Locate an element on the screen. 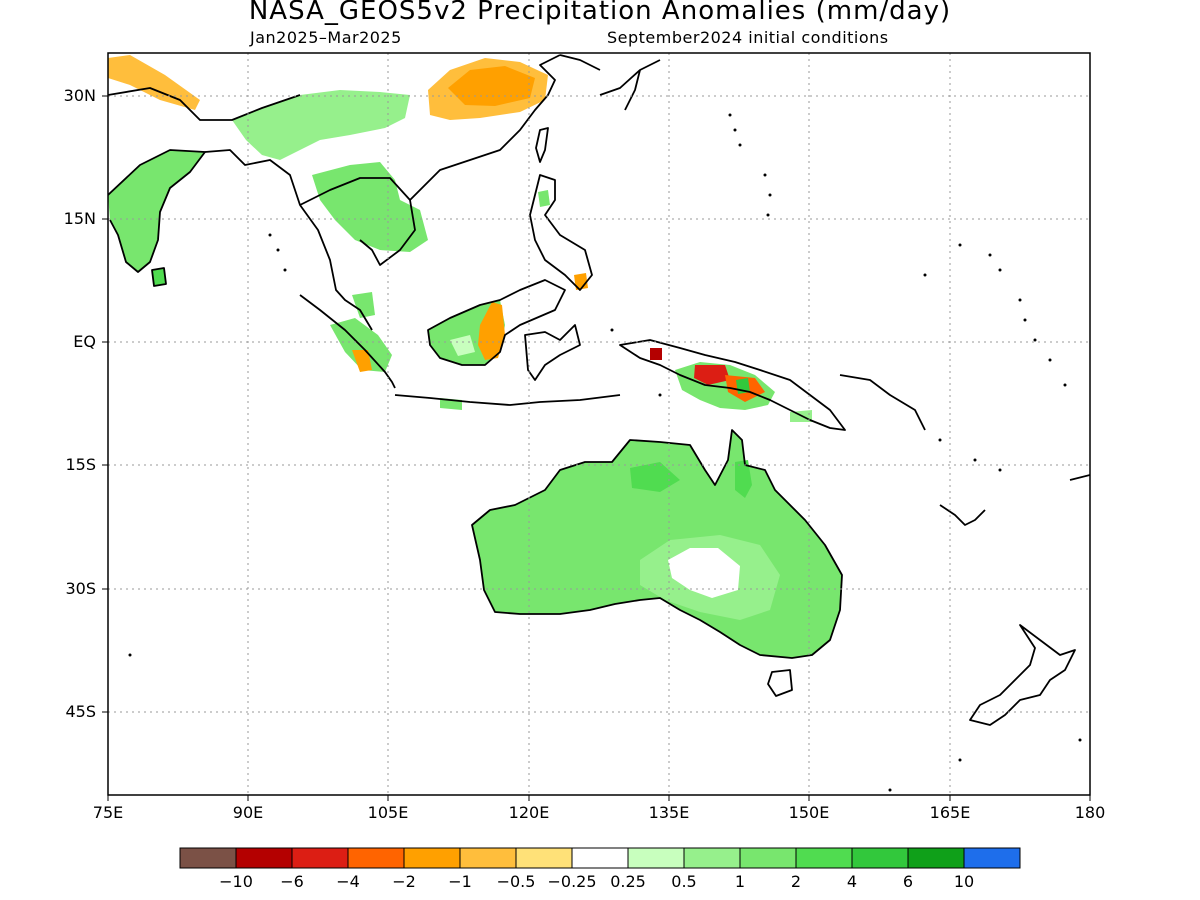 The height and width of the screenshot is (900, 1200). lon-label-165e: 165E is located at coordinates (950, 812).